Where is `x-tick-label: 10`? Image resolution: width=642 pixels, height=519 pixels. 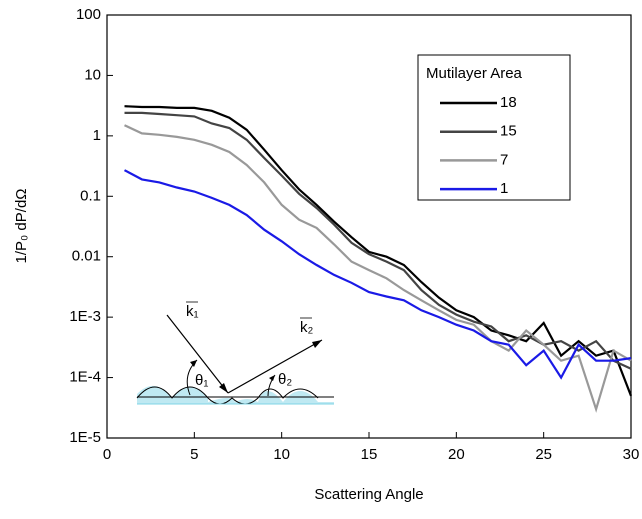 x-tick-label: 10 is located at coordinates (281, 454).